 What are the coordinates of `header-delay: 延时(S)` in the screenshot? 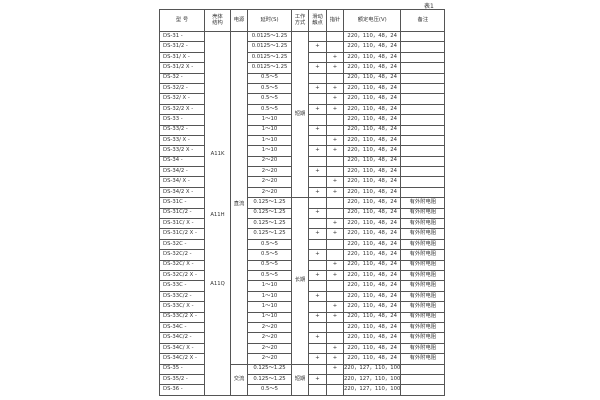 It's located at (269, 20).